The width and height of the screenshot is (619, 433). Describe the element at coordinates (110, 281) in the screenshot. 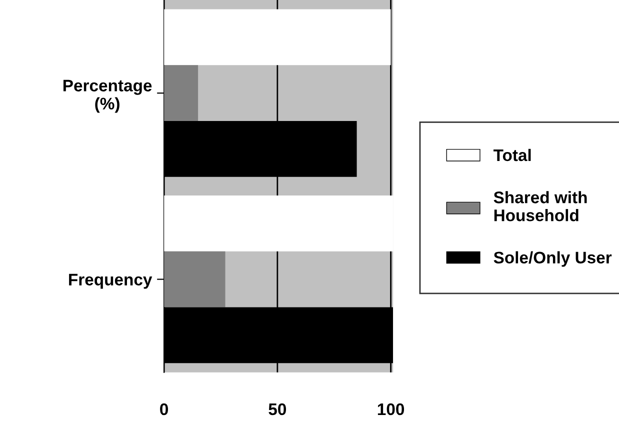

I see `y-tick-label: Frequency` at that location.